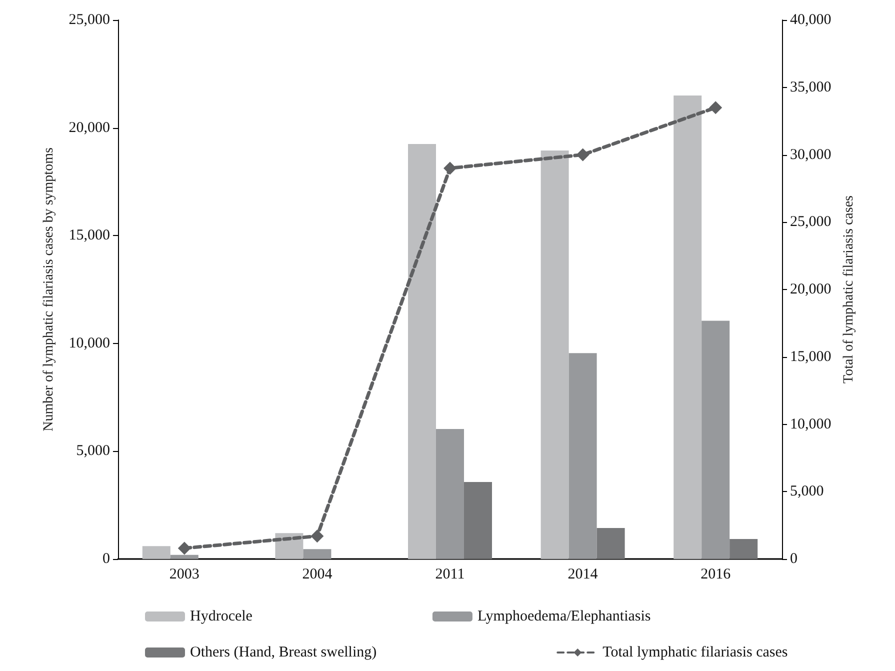 The height and width of the screenshot is (671, 895). Describe the element at coordinates (811, 20) in the screenshot. I see `y2-tick-label: 40,000` at that location.